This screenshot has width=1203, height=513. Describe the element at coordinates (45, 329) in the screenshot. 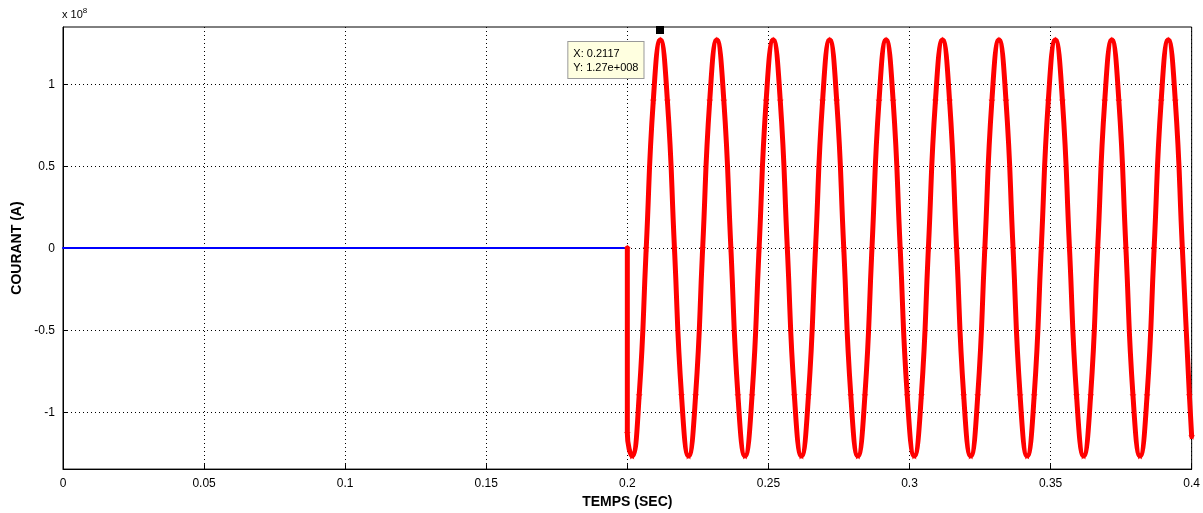

I see `y-tick-label: -0.5` at that location.